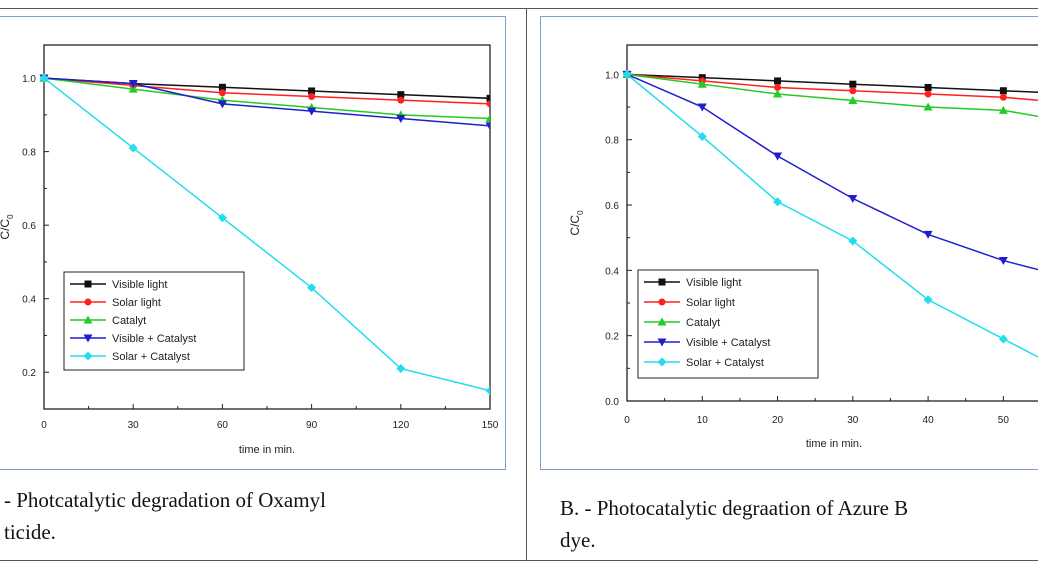  Describe the element at coordinates (703, 420) in the screenshot. I see `x-tick-label: 10` at that location.